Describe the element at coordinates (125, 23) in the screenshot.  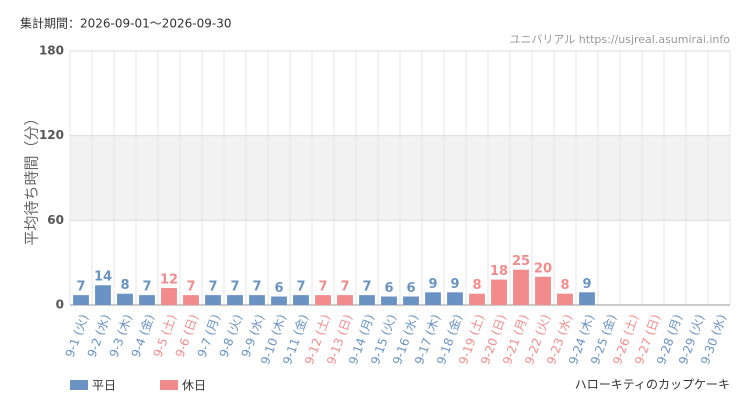
I see `period: 集計期間：2026-09-01〜2026-09-30` at that location.